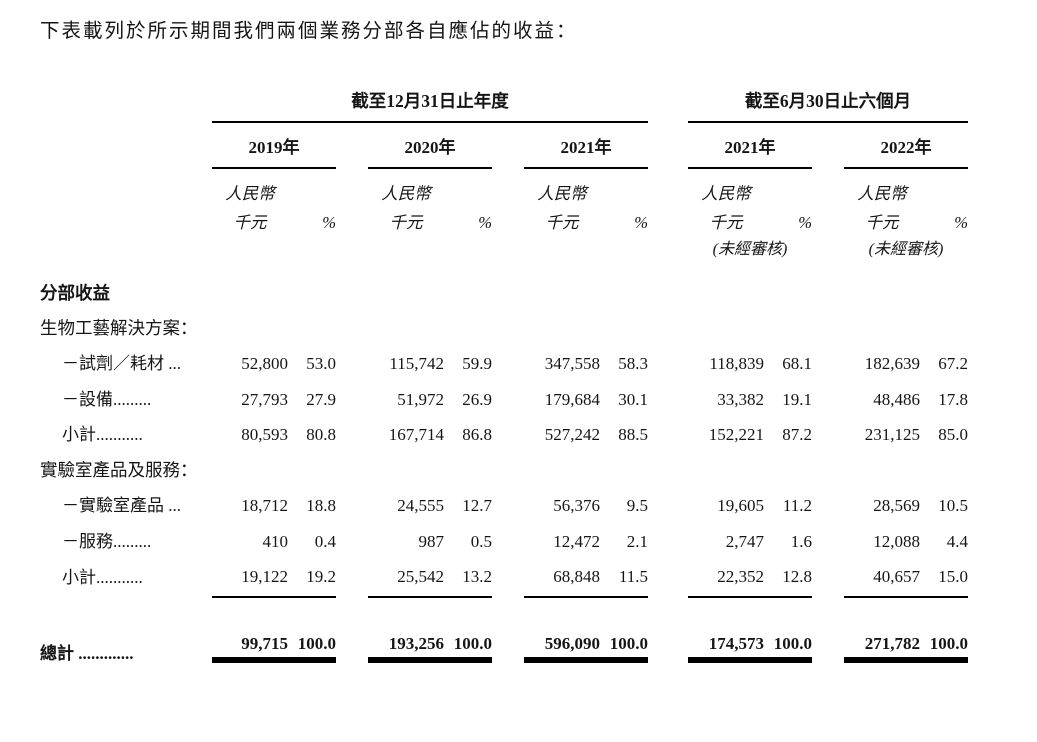 The image size is (1037, 742). I want to click on value-cell: 68,848, so click(562, 574).